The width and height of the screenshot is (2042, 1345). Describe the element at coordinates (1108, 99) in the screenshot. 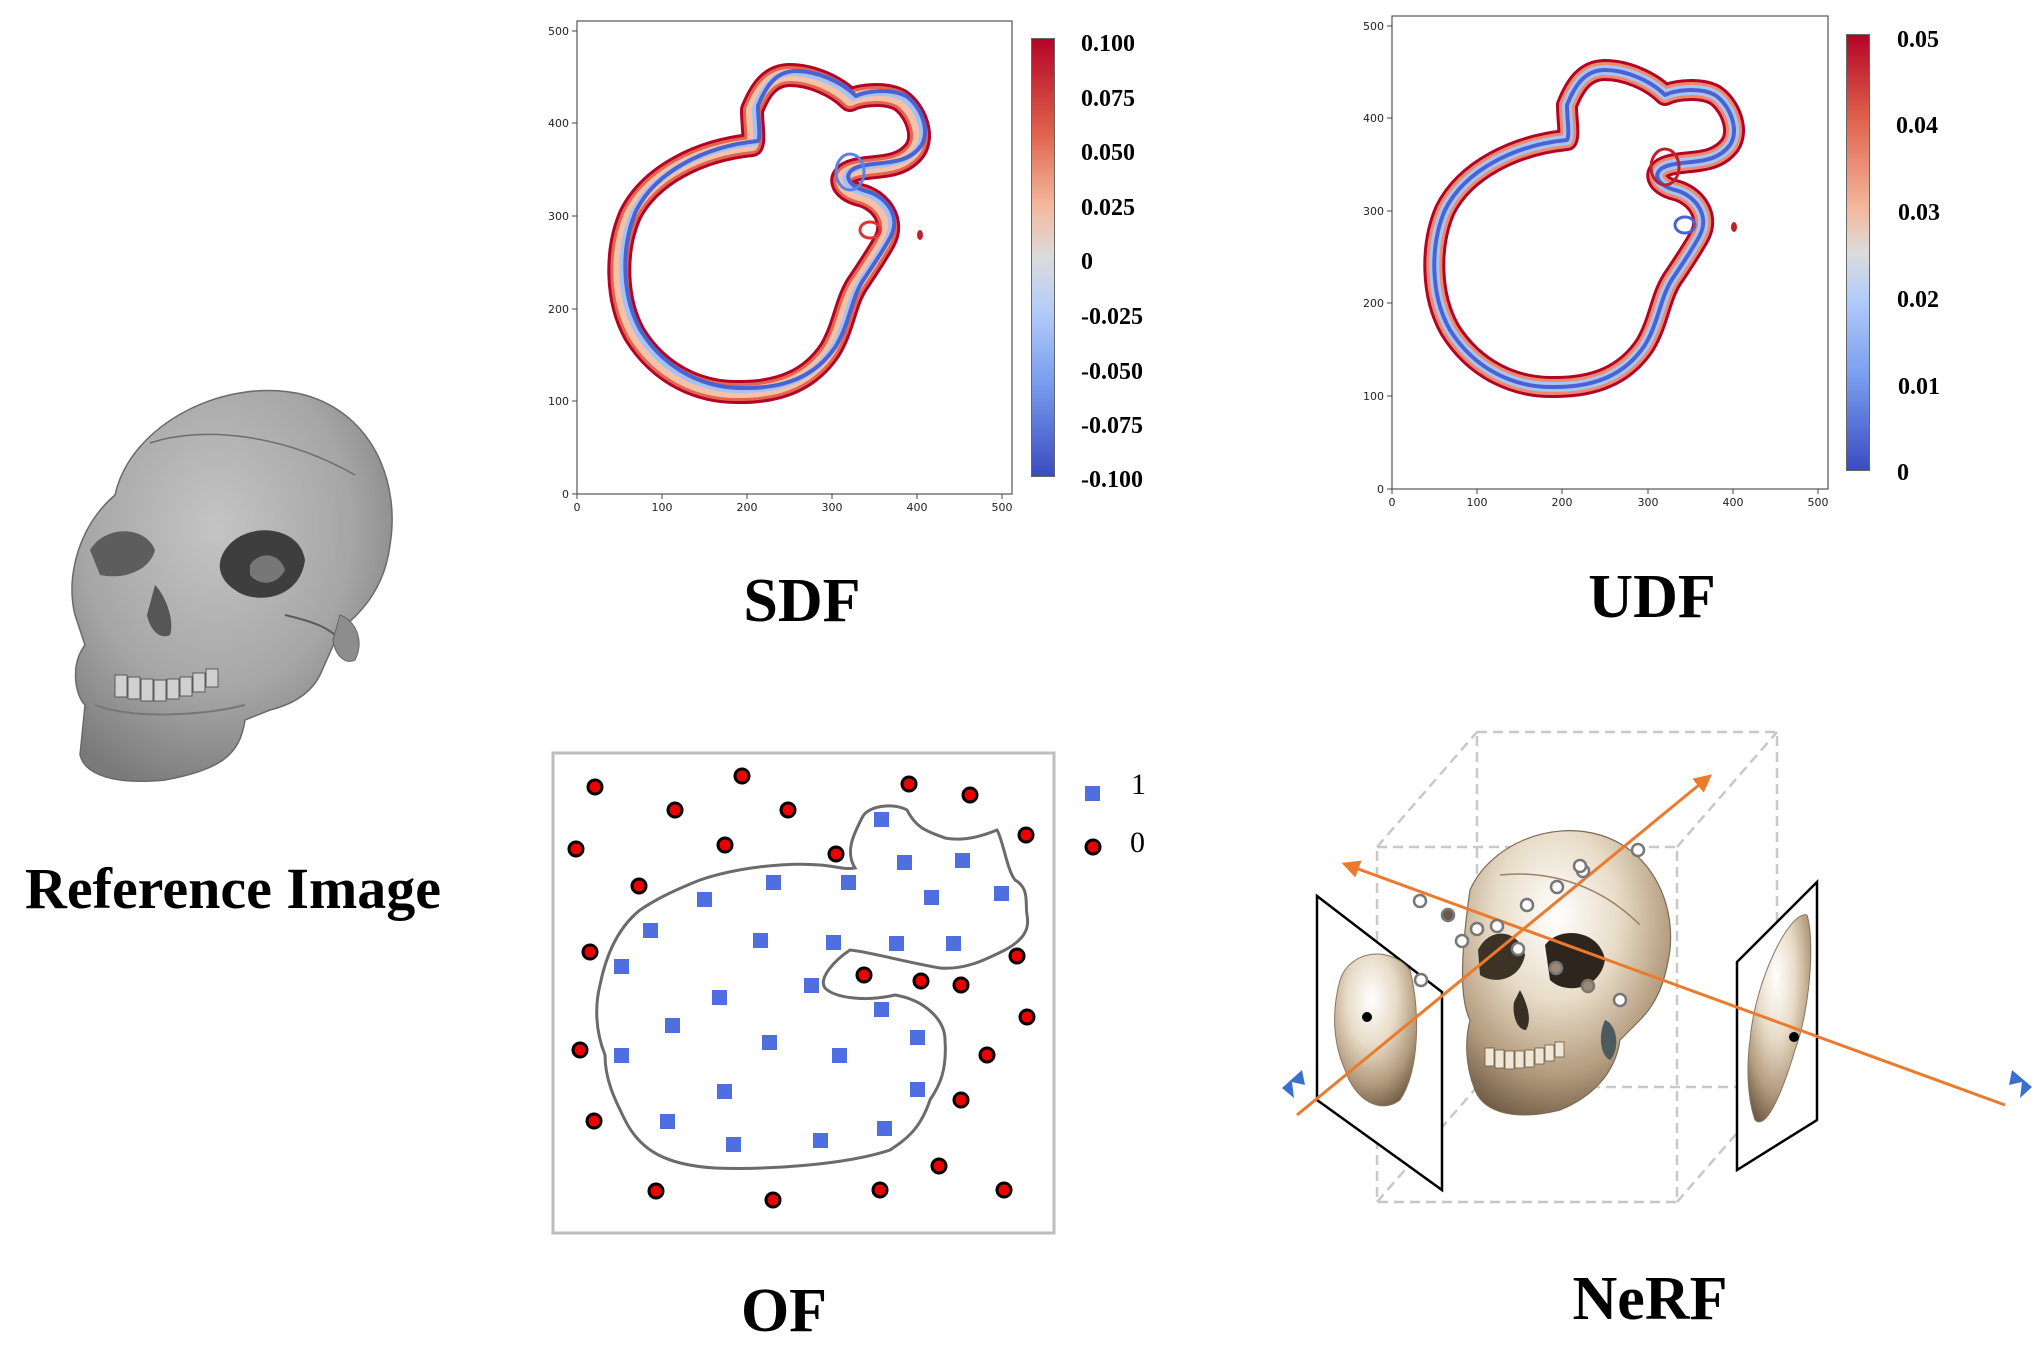

I see `sdf-cbar-tick: 0.075` at that location.